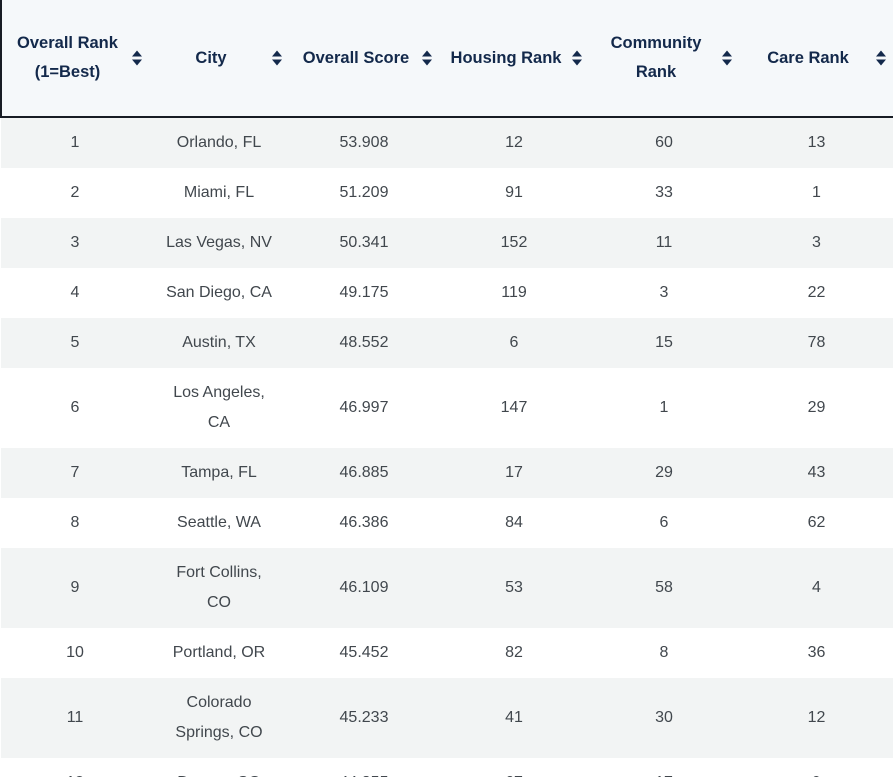 The image size is (893, 777). What do you see at coordinates (75, 142) in the screenshot?
I see `cell-overall-rank: 1` at bounding box center [75, 142].